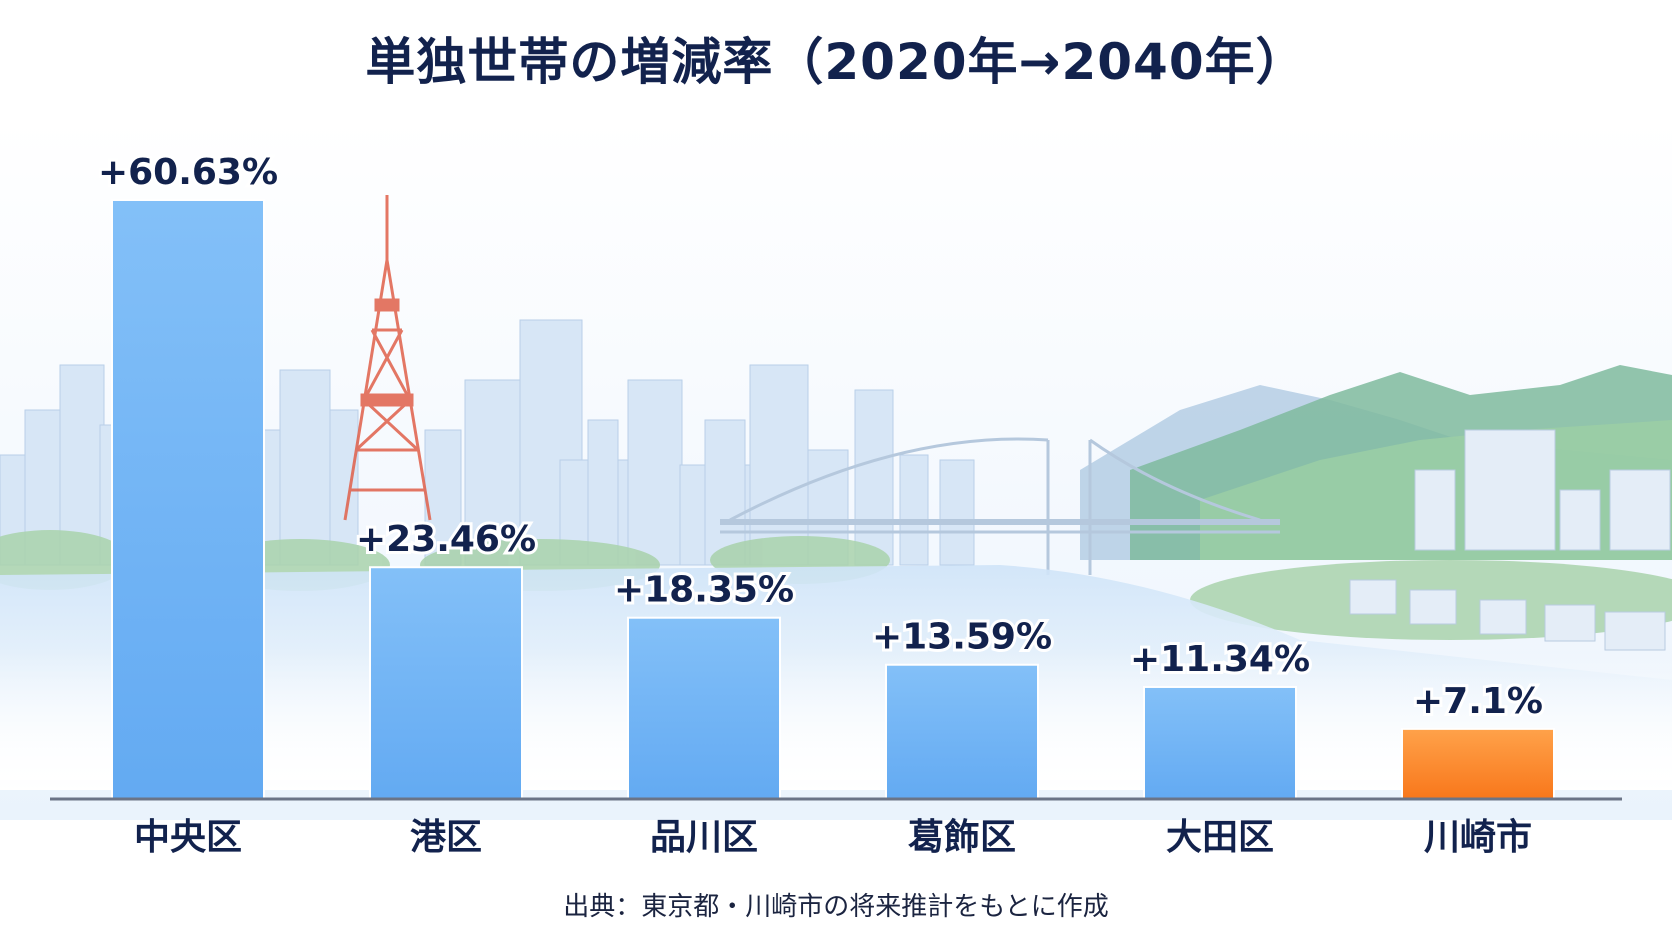  Describe the element at coordinates (704, 837) in the screenshot. I see `category-label-3: 品川区` at that location.